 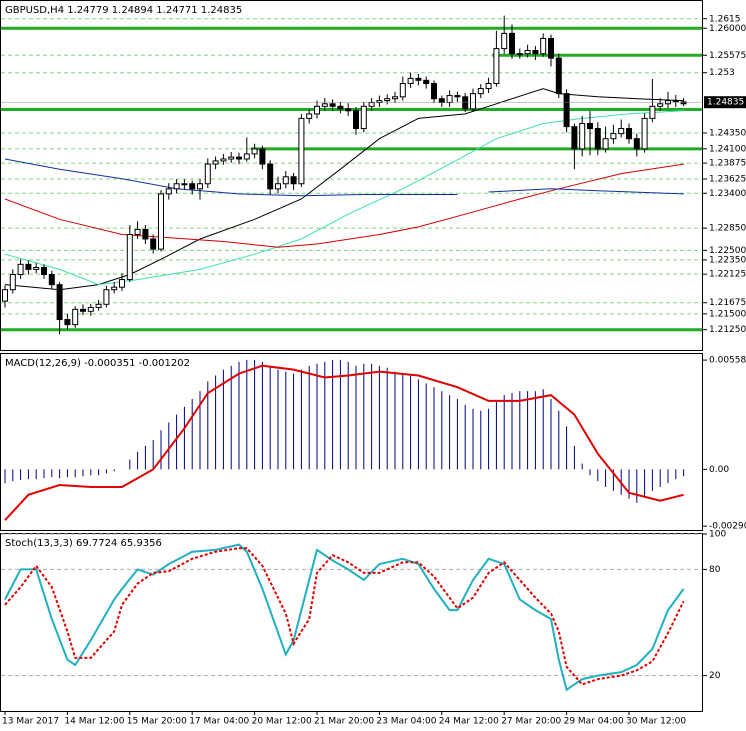 I want to click on y-tick-label: 1.21250, so click(x=727, y=330).